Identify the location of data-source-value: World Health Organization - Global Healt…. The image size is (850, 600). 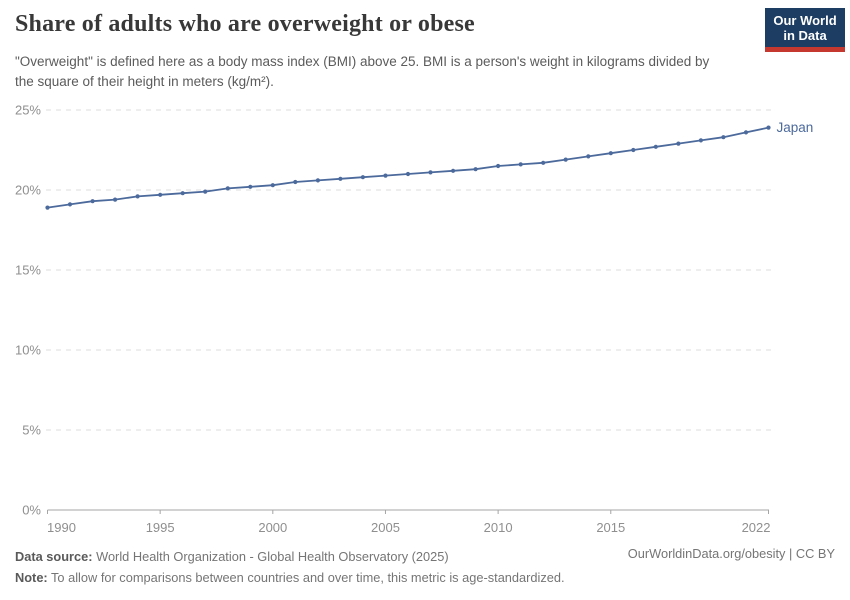
(272, 556).